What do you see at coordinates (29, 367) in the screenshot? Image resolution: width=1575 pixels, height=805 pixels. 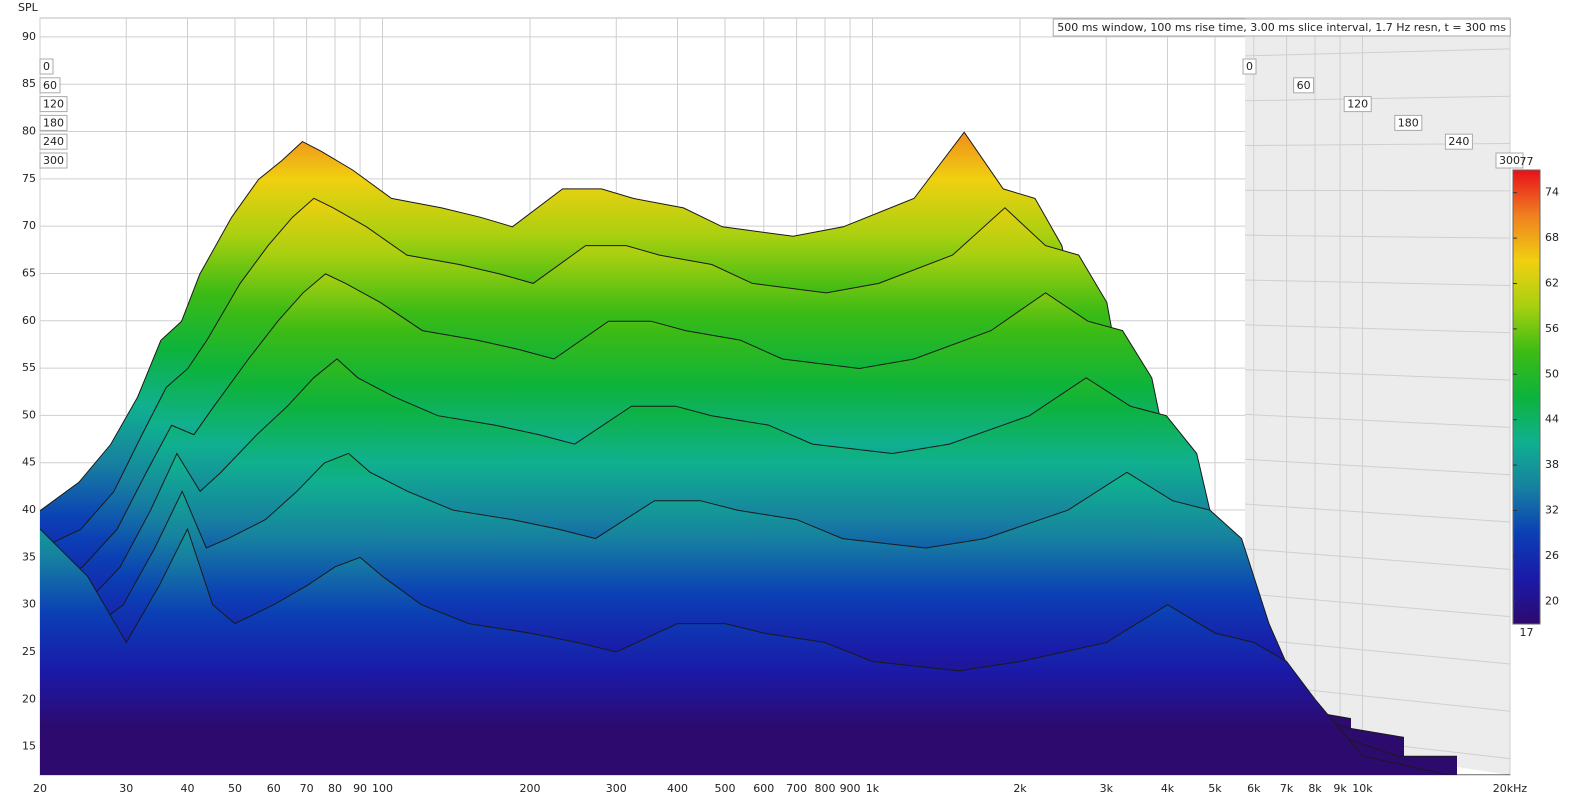 I see `y-tick-label: 55` at bounding box center [29, 367].